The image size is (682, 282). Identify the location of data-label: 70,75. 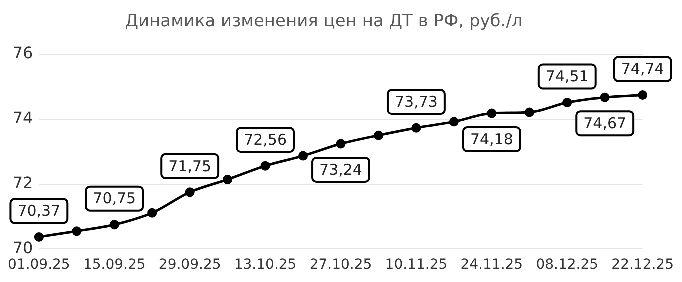
(114, 199).